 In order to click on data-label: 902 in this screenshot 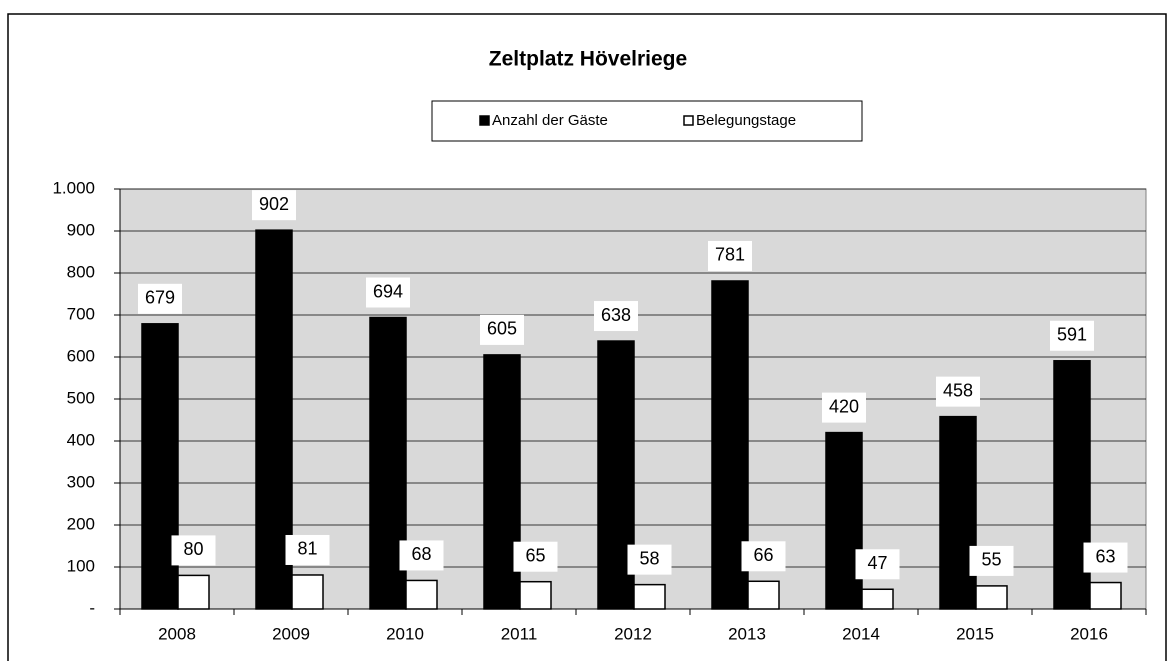, I will do `click(274, 204)`.